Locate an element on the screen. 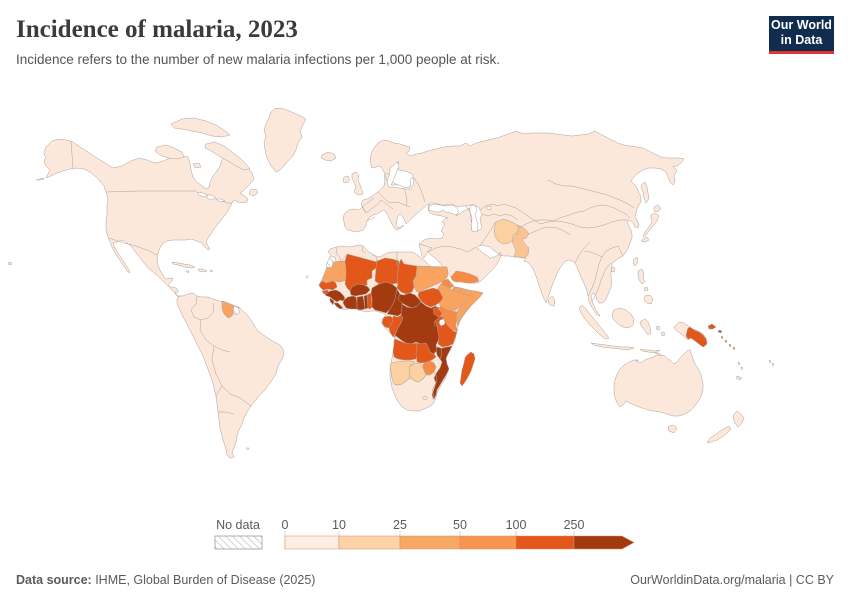 Image resolution: width=850 pixels, height=600 pixels. svg-text: No data is located at coordinates (238, 525).